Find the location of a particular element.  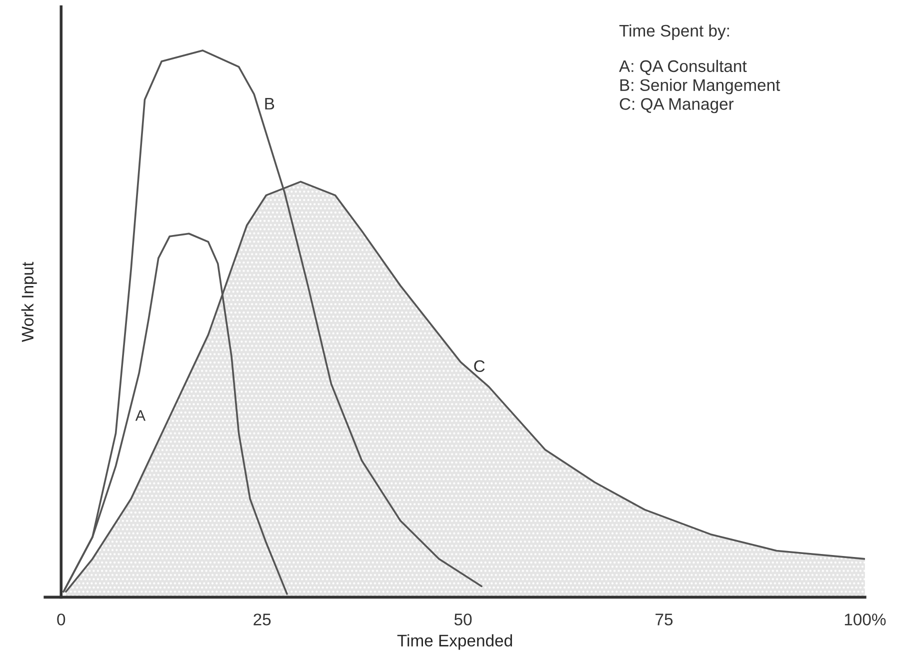

series-label: A is located at coordinates (140, 415).